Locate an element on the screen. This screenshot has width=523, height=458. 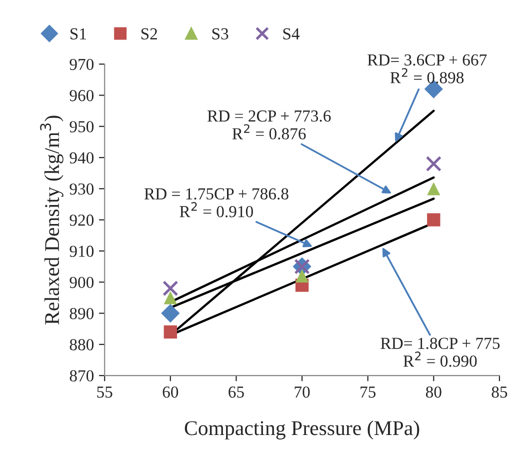
x-tick-label: 55 is located at coordinates (104, 392).